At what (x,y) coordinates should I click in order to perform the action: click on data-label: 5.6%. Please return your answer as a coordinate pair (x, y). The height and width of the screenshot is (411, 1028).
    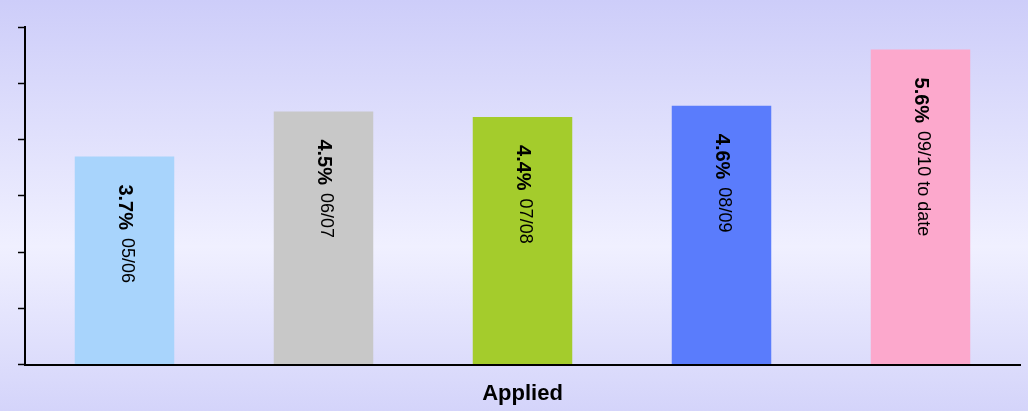
    Looking at the image, I should click on (921, 100).